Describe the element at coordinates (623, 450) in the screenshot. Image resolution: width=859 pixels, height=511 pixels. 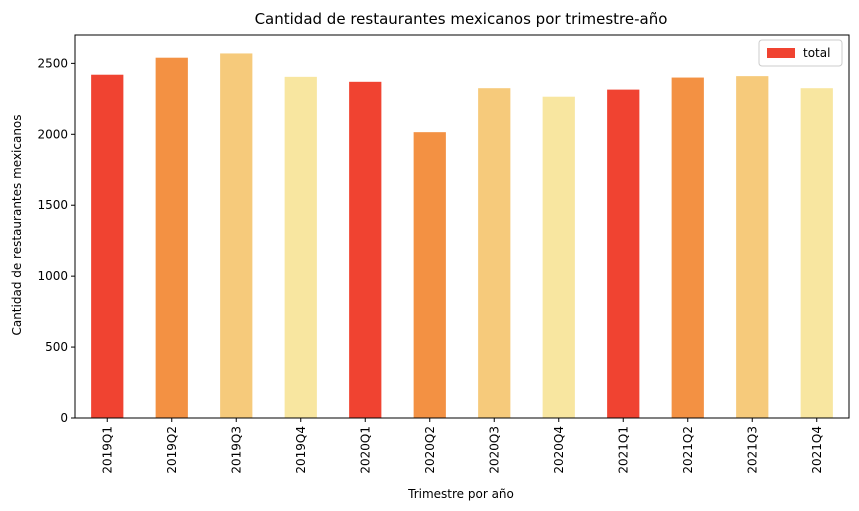
I see `x-tick-label: 2021Q1` at that location.